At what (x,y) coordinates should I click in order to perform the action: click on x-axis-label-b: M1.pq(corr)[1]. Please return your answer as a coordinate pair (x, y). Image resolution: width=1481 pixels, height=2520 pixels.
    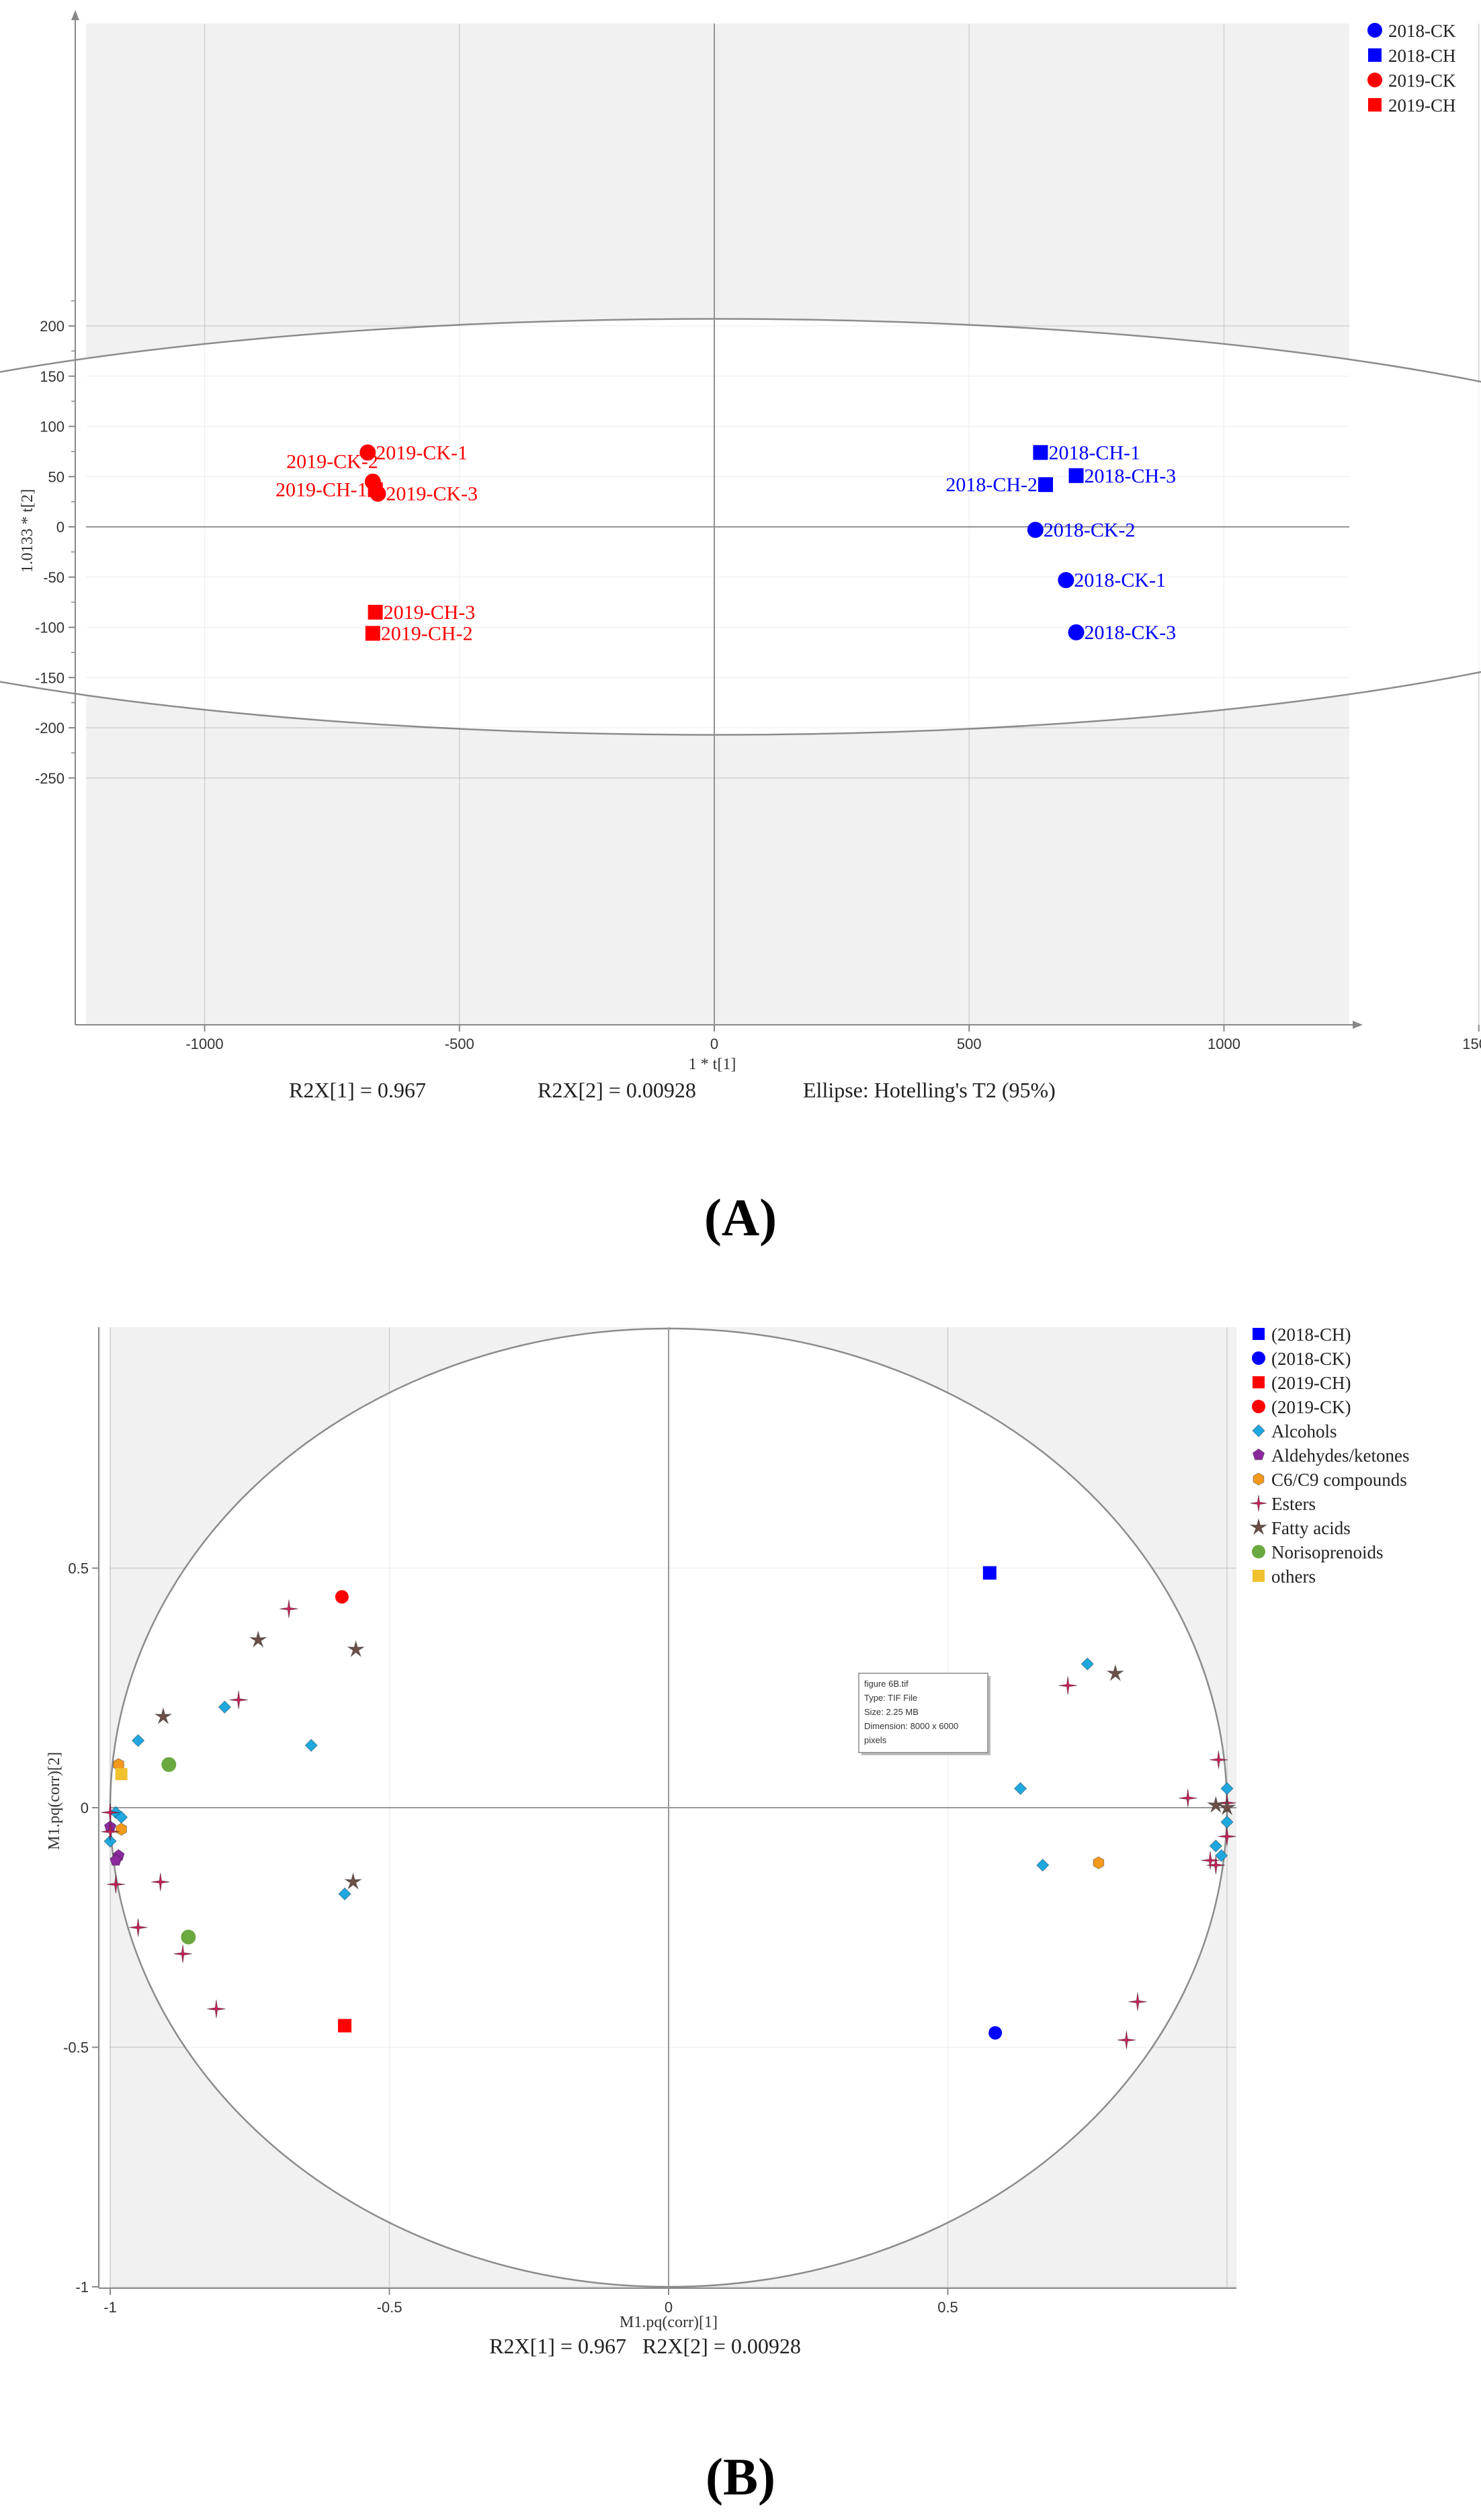
    Looking at the image, I should click on (669, 2322).